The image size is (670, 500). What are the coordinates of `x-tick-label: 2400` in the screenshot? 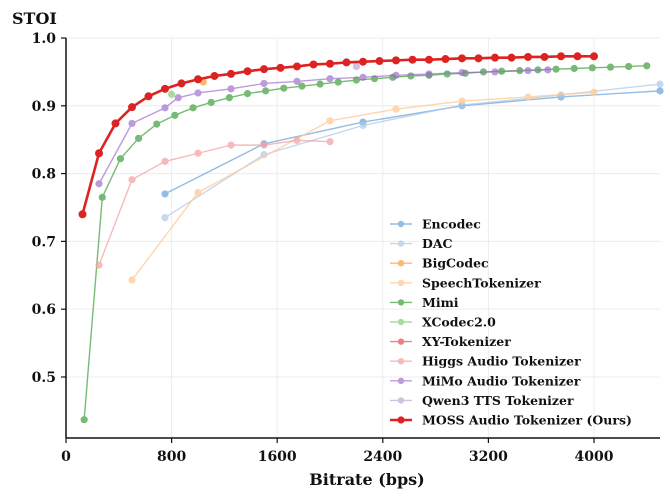 It's located at (382, 457).